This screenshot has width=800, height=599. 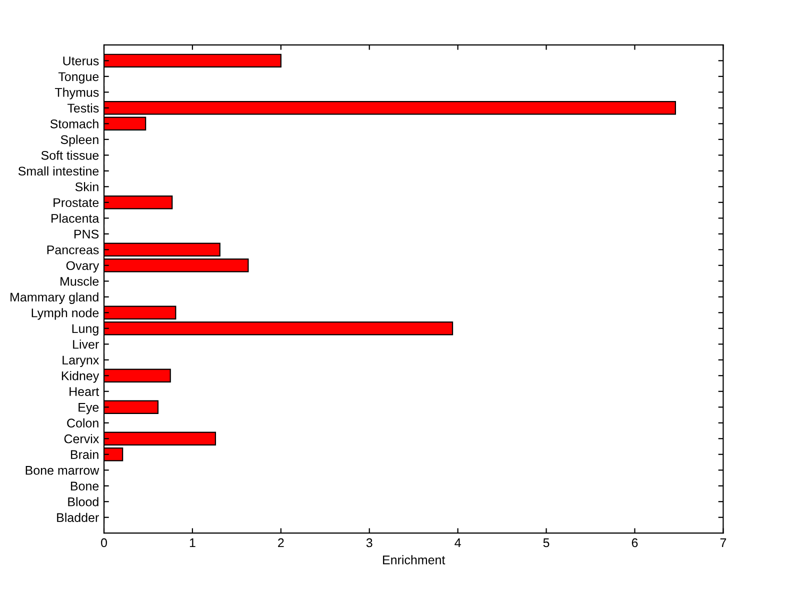 What do you see at coordinates (74, 123) in the screenshot?
I see `y-tick-label: Stomach` at bounding box center [74, 123].